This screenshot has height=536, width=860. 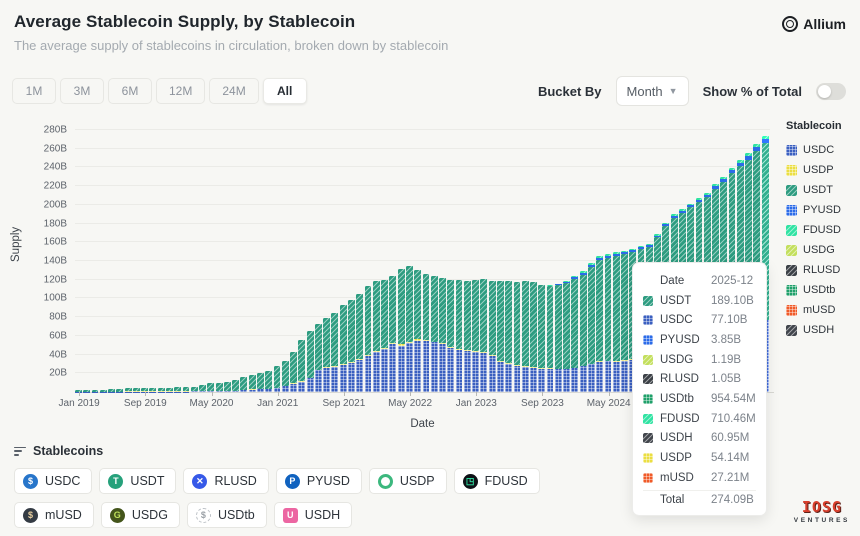 What do you see at coordinates (822, 310) in the screenshot?
I see `legend-item-musd: mUSD` at bounding box center [822, 310].